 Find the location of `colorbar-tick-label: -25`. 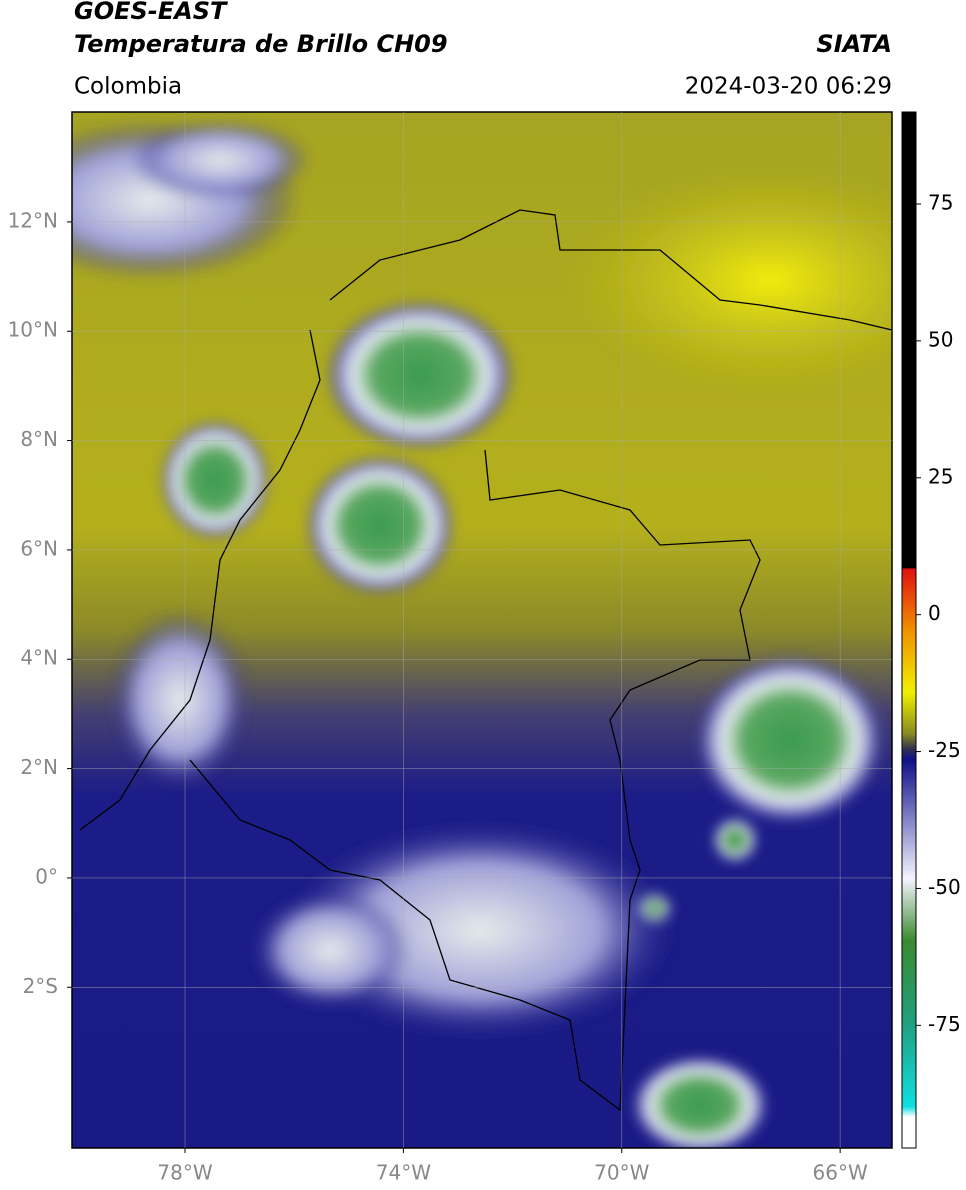

colorbar-tick-label: -25 is located at coordinates (944, 750).